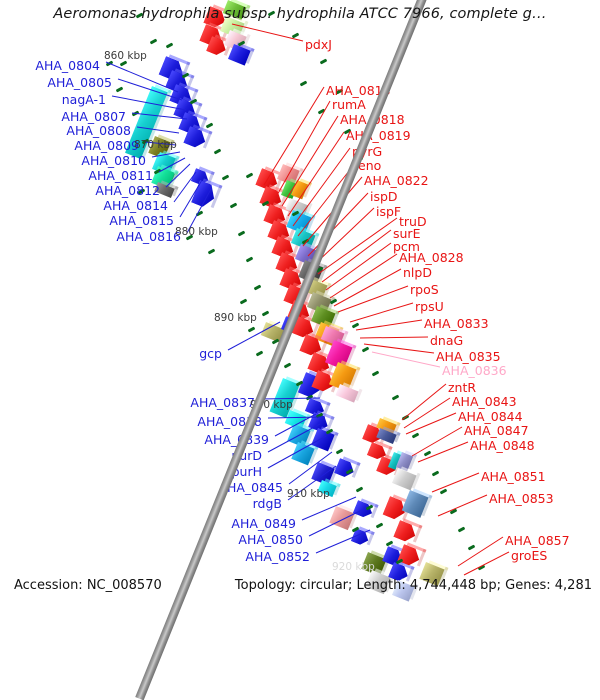  What do you see at coordinates (353, 567) in the screenshot?
I see `ruler-label-920-kbp: 920 kbp` at bounding box center [353, 567].